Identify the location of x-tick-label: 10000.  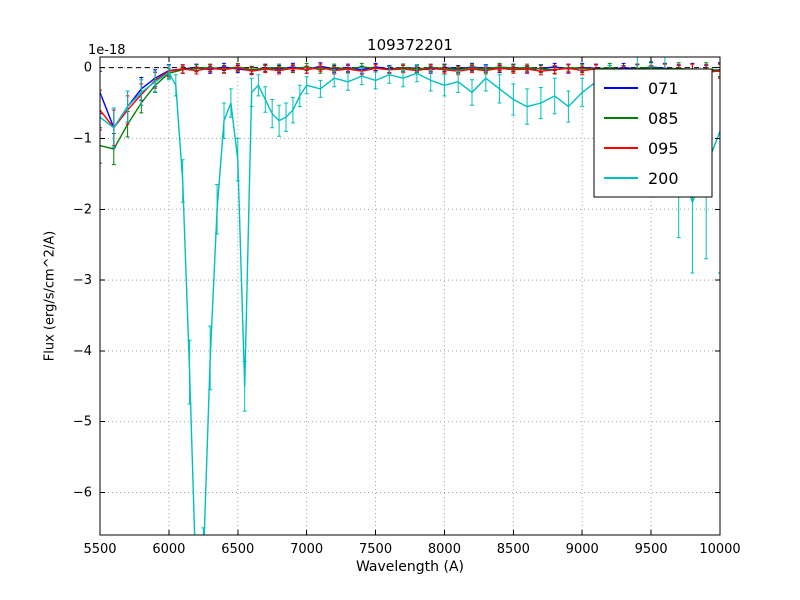
(719, 549).